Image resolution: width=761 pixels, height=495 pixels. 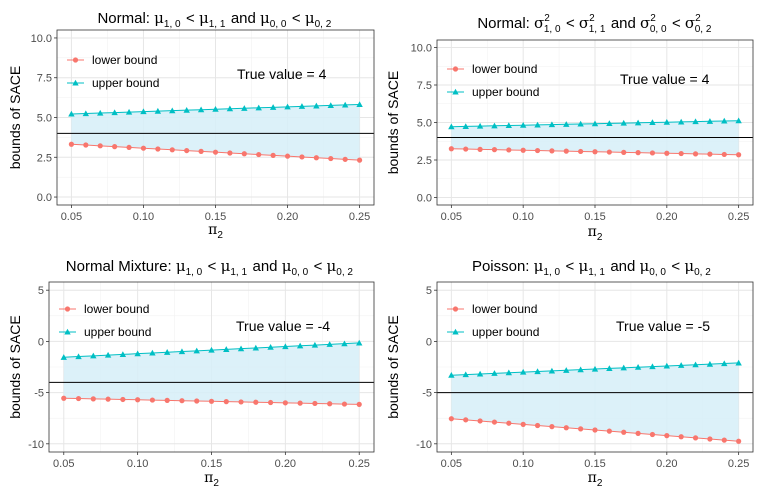 What do you see at coordinates (666, 217) in the screenshot?
I see `x-tick-label: 0.20` at bounding box center [666, 217].